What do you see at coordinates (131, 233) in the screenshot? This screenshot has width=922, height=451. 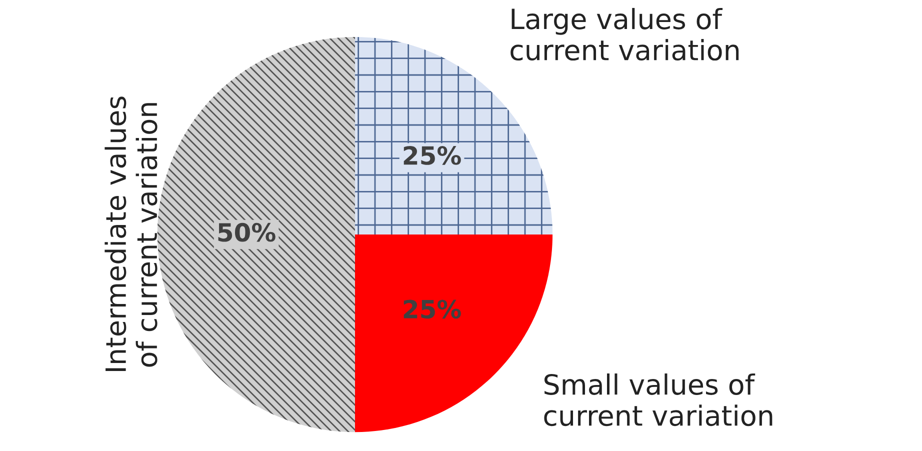 I see `legend-label: Intermediate values of current variation` at bounding box center [131, 233].